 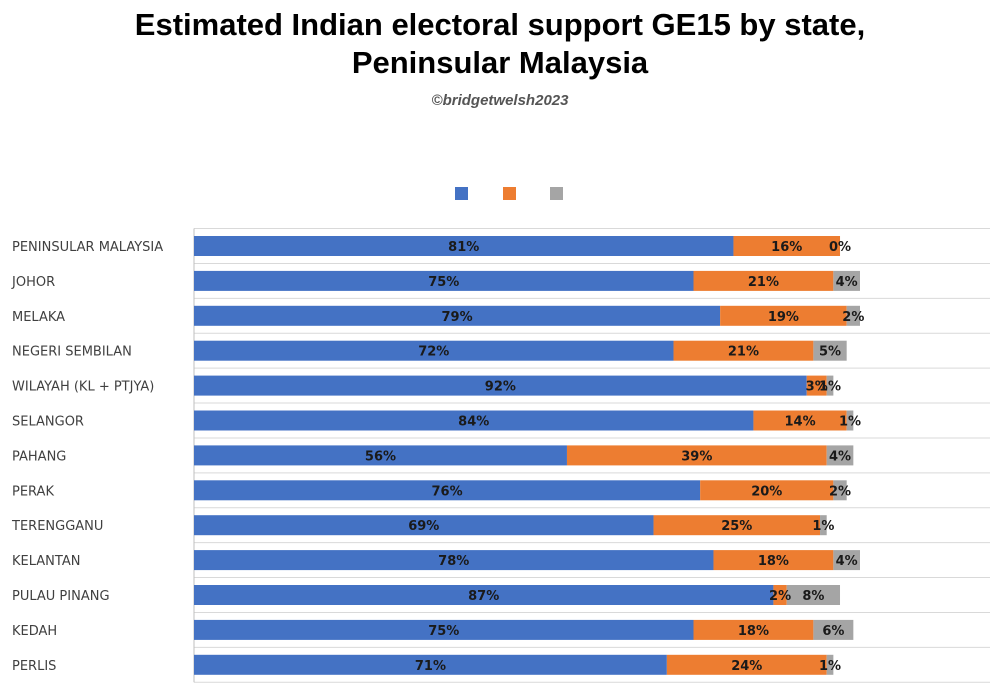 I want to click on data-label: 72%, so click(x=433, y=352).